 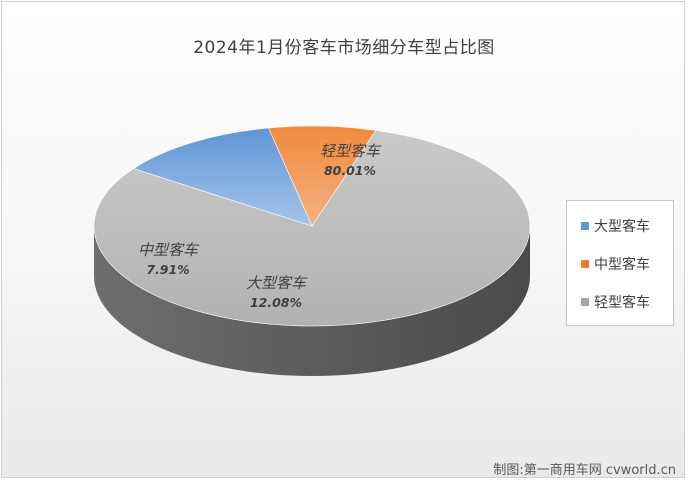 I want to click on slice-label-medium-name: 中型客车, so click(x=167, y=250).